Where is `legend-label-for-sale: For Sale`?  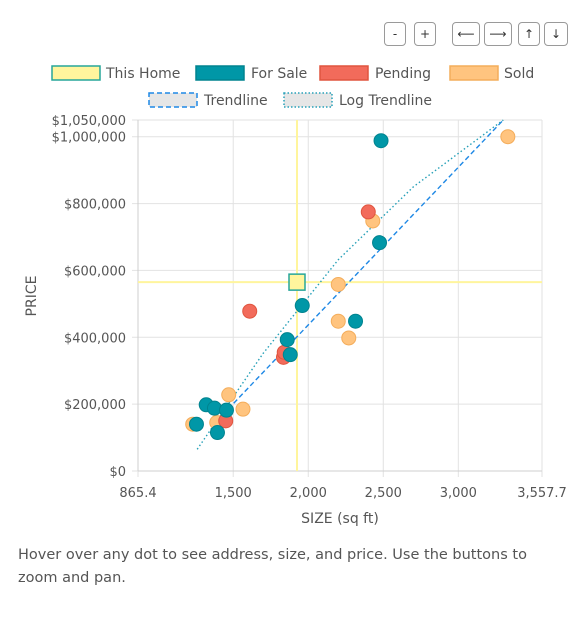 legend-label-for-sale: For Sale is located at coordinates (279, 74).